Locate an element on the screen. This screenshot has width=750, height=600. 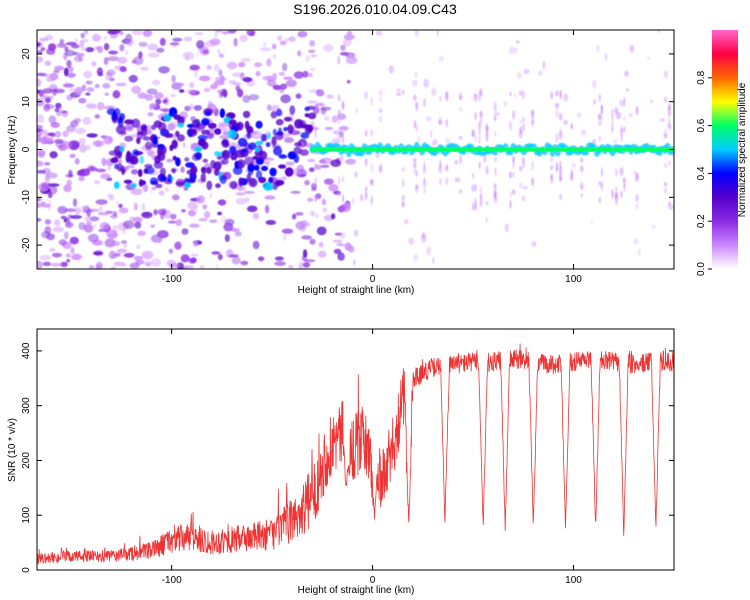
colorbar-label: Normalized spectral amplitude is located at coordinates (742, 149).